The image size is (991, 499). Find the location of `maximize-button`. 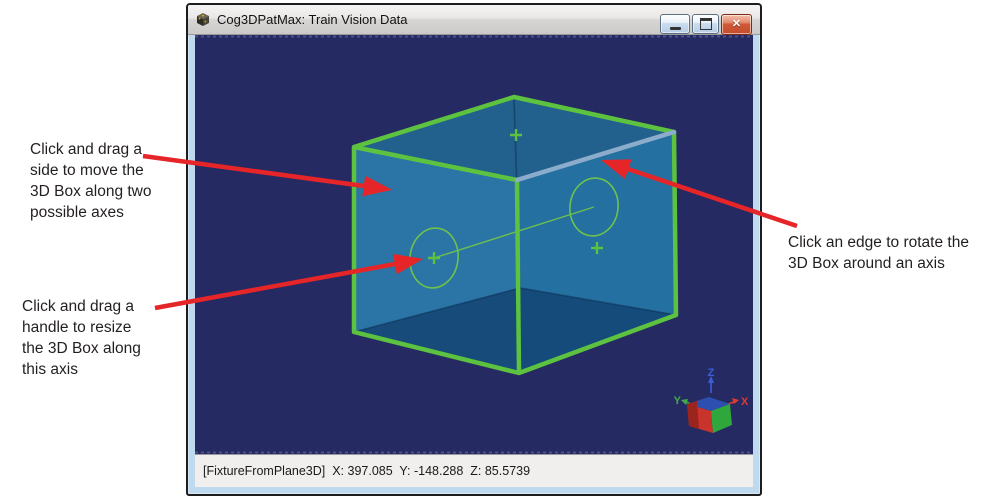

maximize-button is located at coordinates (705, 24).